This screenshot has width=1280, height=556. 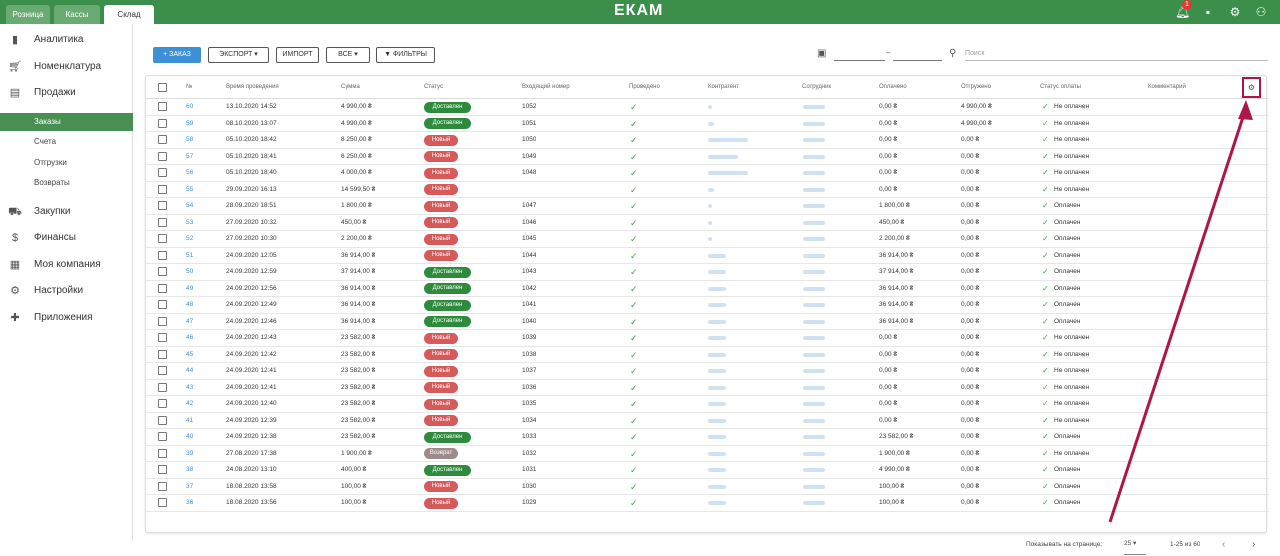 I want to click on sidebar-item-company: ▦ Моя компания, so click(x=66, y=265).